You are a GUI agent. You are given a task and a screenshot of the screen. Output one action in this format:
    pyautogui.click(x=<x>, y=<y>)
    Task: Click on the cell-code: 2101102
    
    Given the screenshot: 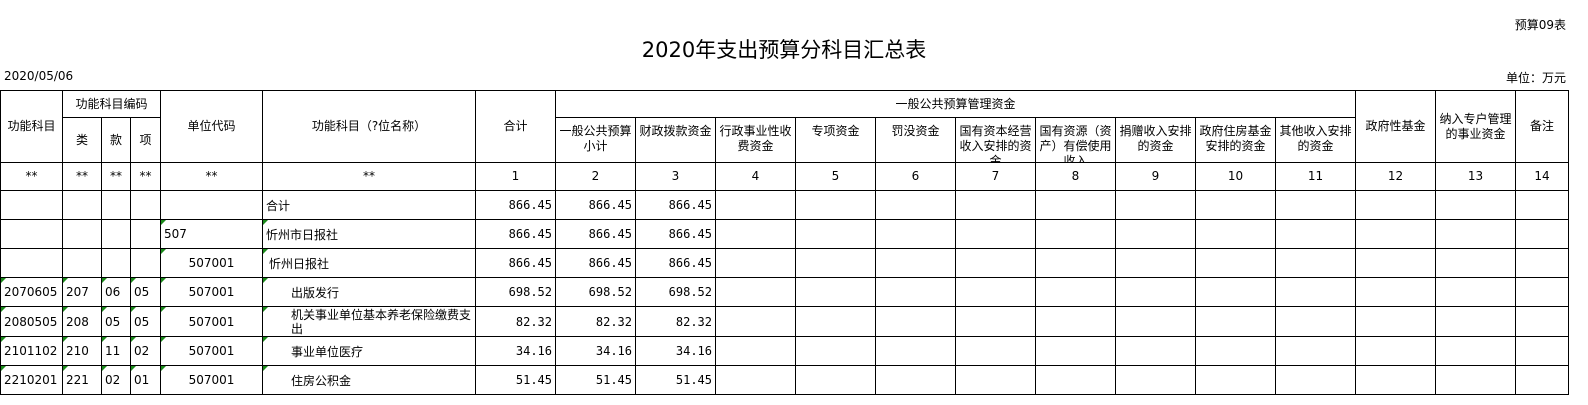 What is the action you would take?
    pyautogui.click(x=31, y=351)
    